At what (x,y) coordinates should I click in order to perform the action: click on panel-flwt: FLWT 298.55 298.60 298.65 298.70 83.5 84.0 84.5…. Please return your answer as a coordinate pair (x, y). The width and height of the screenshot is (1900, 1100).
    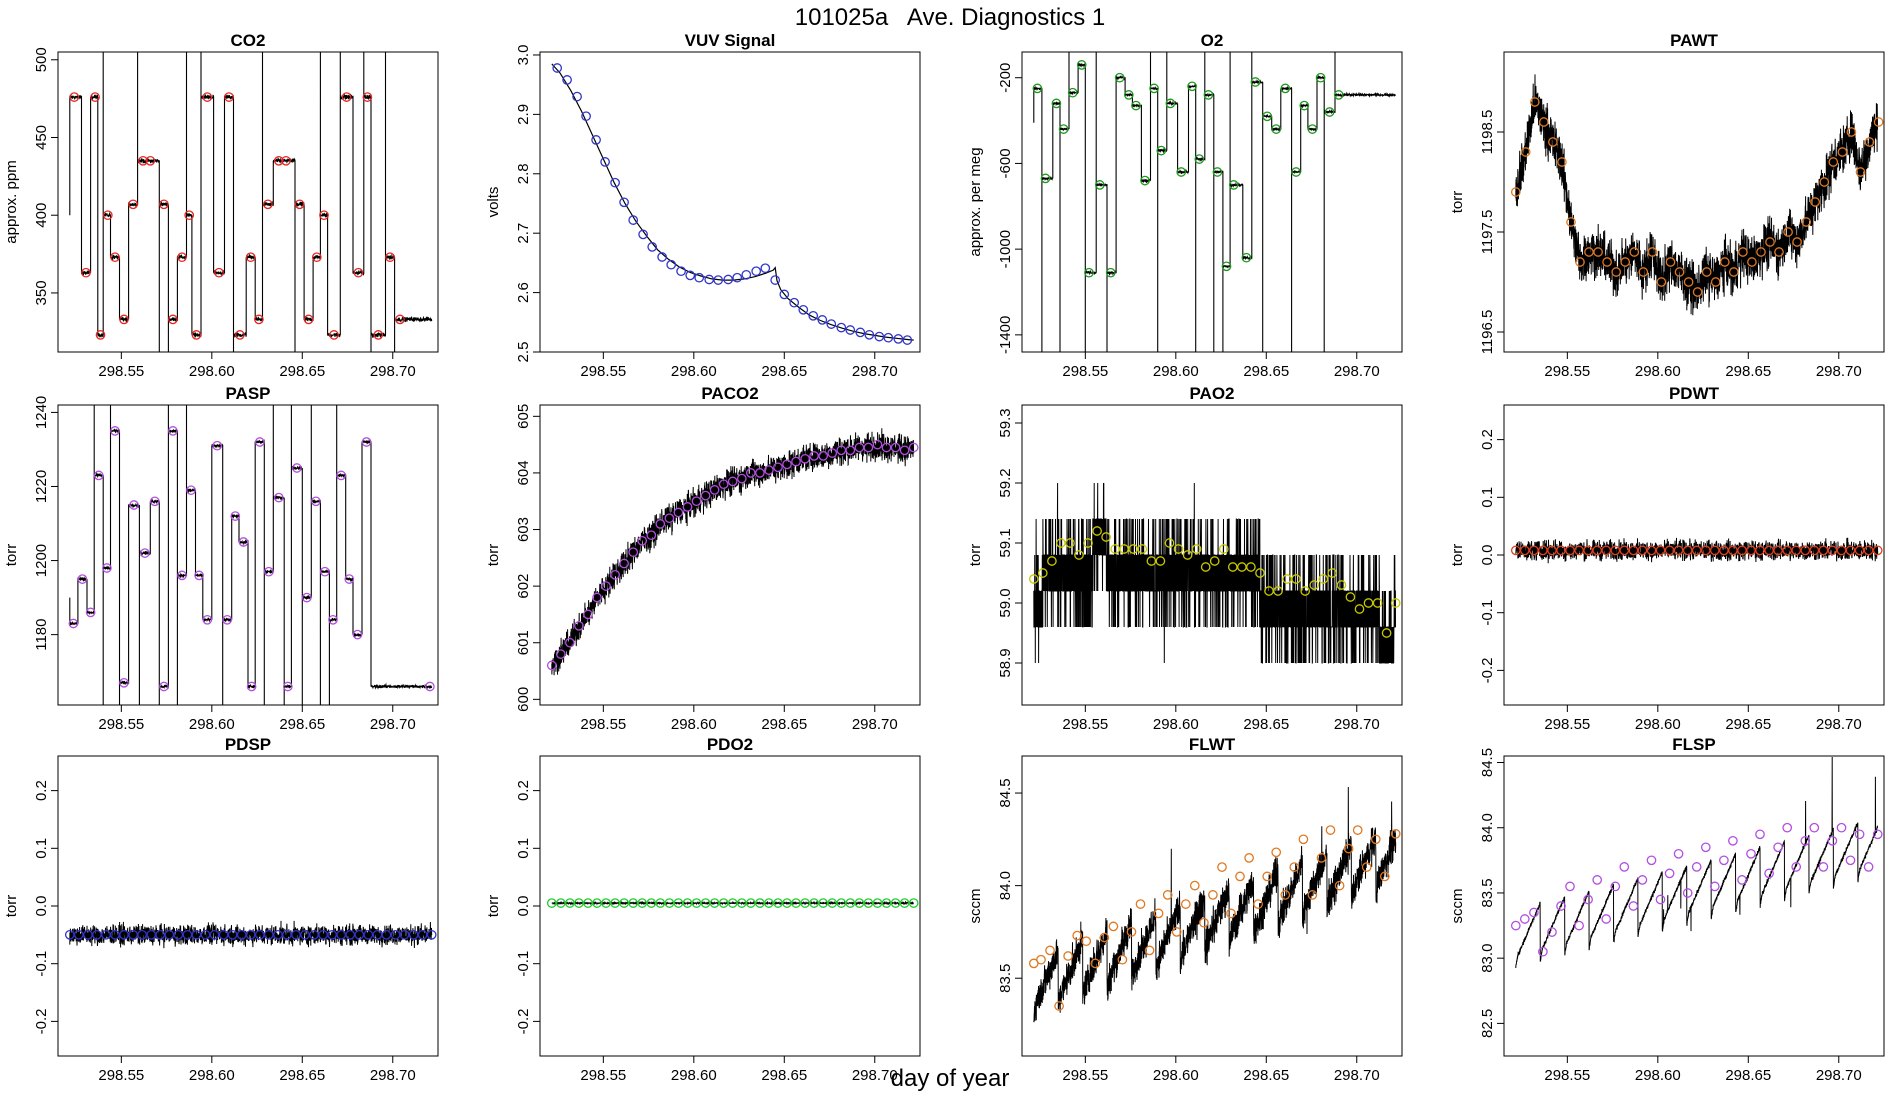
    Looking at the image, I should click on (1185, 909).